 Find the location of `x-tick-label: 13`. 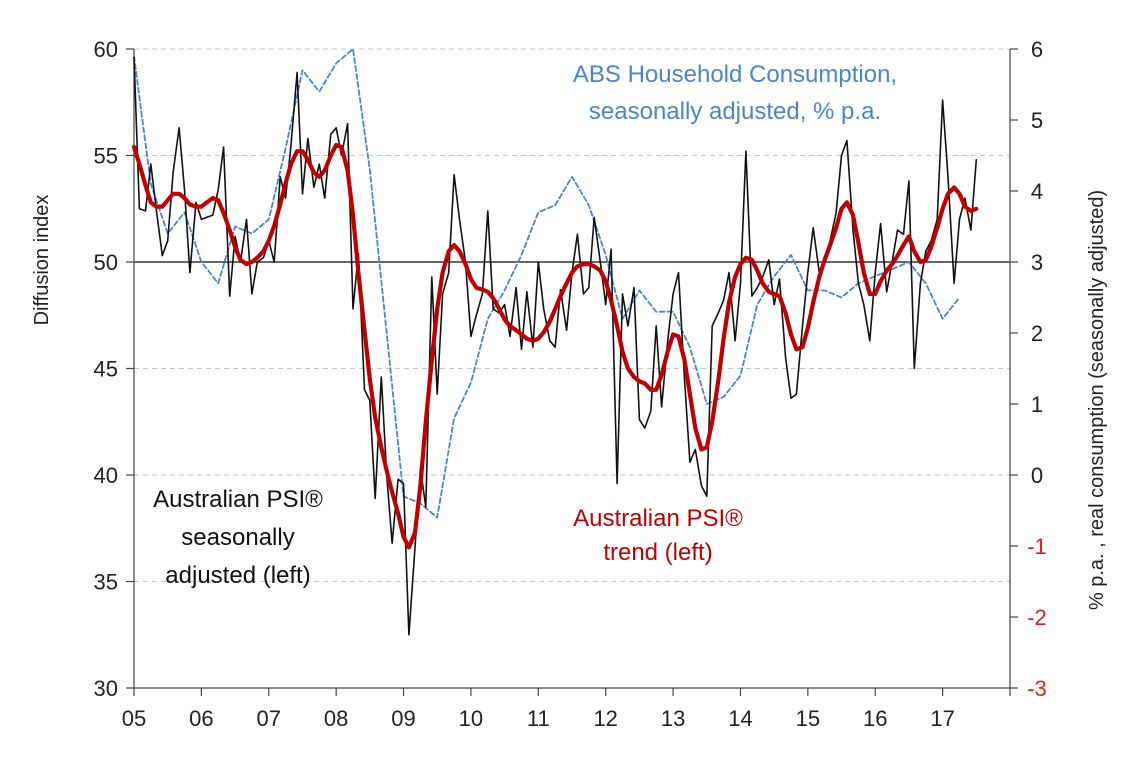

x-tick-label: 13 is located at coordinates (673, 718).